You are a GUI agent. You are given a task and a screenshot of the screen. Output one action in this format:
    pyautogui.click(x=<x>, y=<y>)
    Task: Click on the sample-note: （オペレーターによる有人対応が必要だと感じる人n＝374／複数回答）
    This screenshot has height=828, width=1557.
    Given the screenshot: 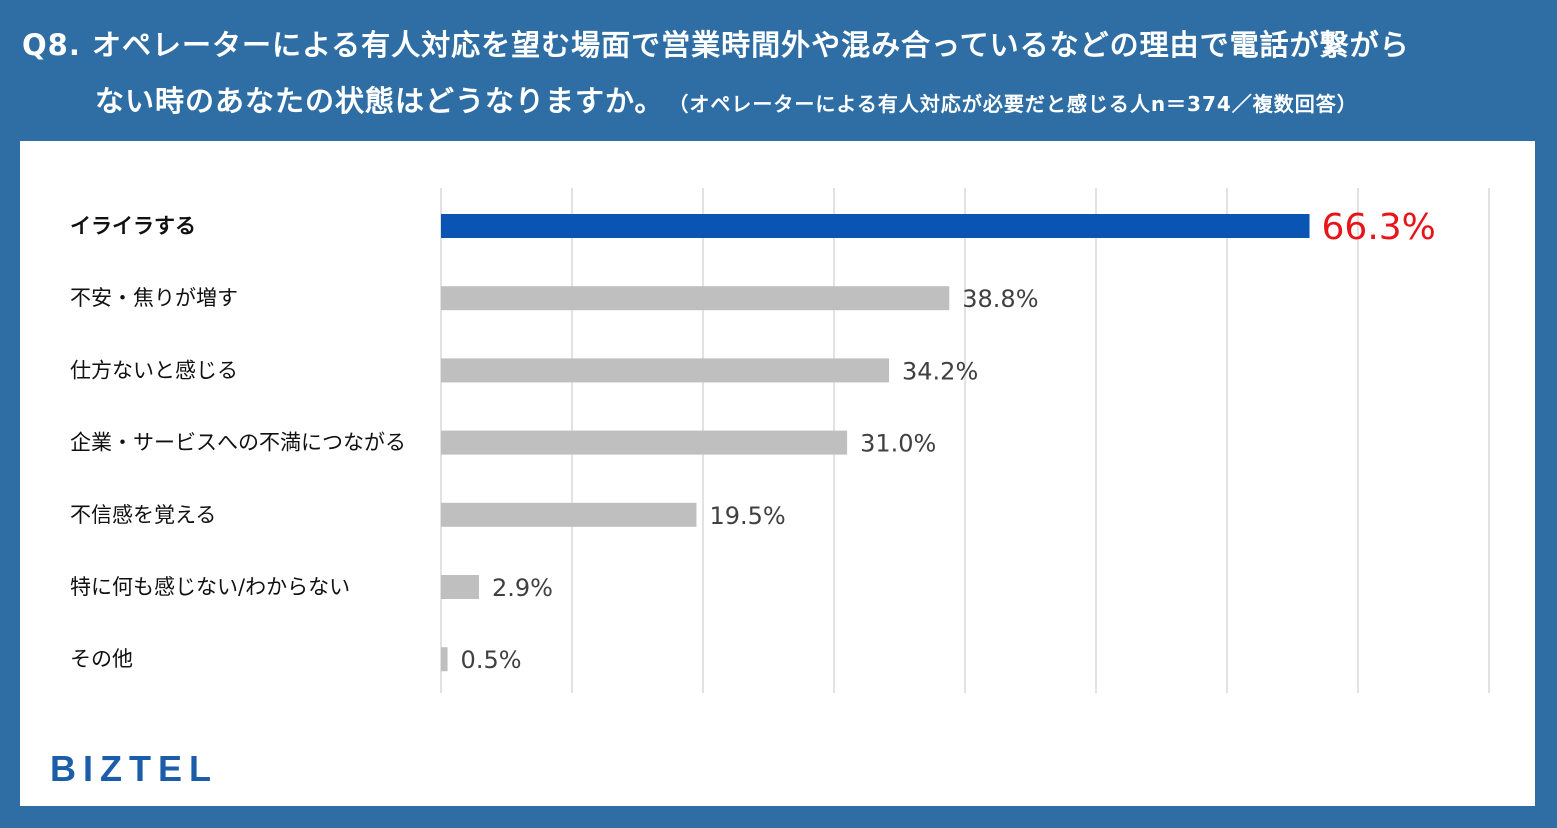 What is the action you would take?
    pyautogui.click(x=1018, y=104)
    